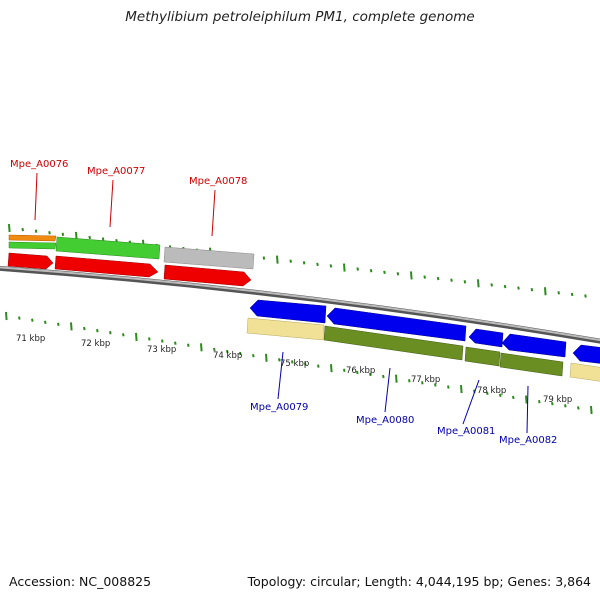 Image resolution: width=600 pixels, height=600 pixels. I want to click on kbp-label: 79 kbp, so click(557, 400).